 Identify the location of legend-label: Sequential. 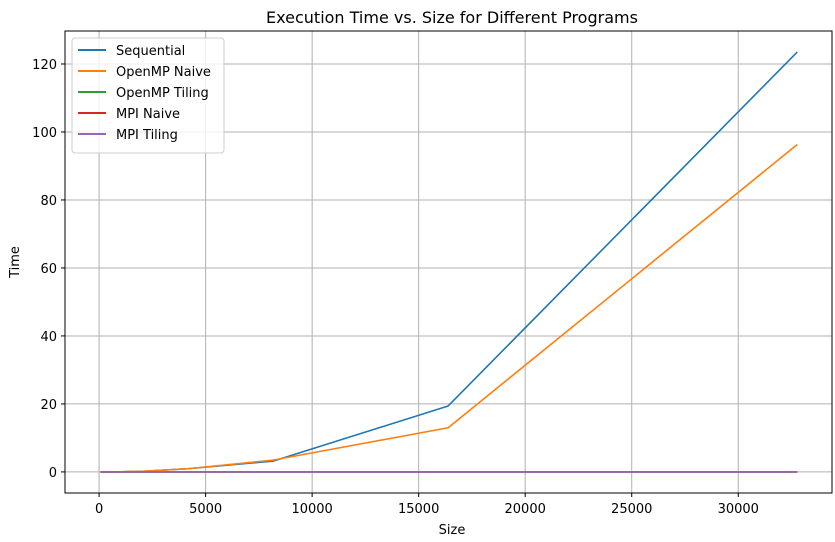
(150, 51).